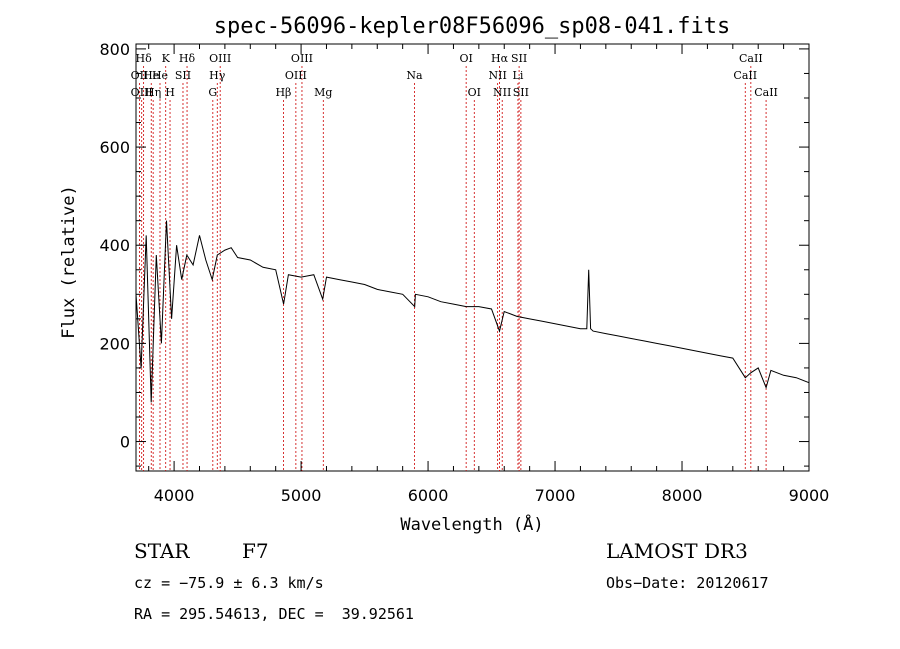 The height and width of the screenshot is (649, 900). I want to click on spectral-line-label: Hβ, so click(283, 92).